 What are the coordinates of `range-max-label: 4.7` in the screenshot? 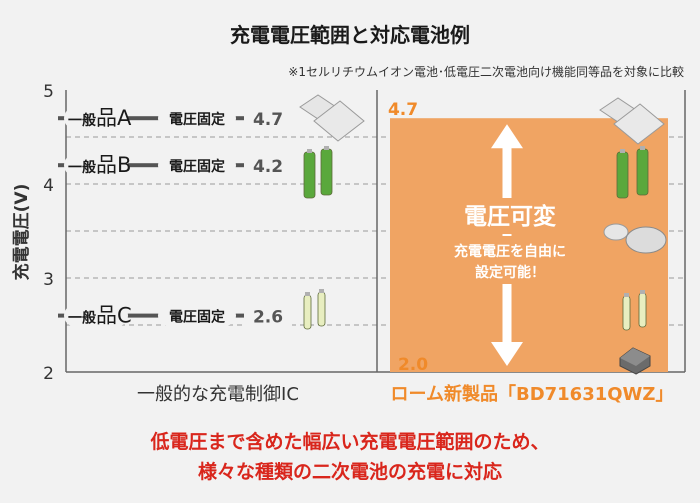 It's located at (403, 110).